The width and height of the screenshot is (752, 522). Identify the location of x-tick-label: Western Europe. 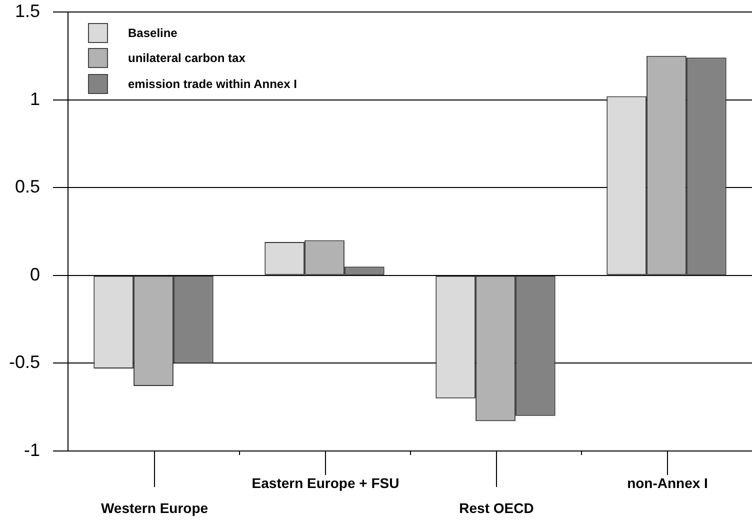
(154, 508).